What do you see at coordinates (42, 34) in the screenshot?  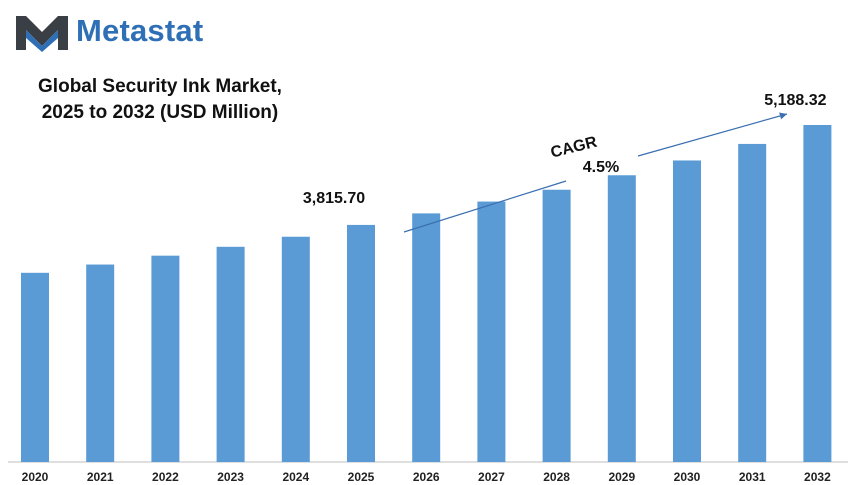 I see `metastat-m-logo-icon` at bounding box center [42, 34].